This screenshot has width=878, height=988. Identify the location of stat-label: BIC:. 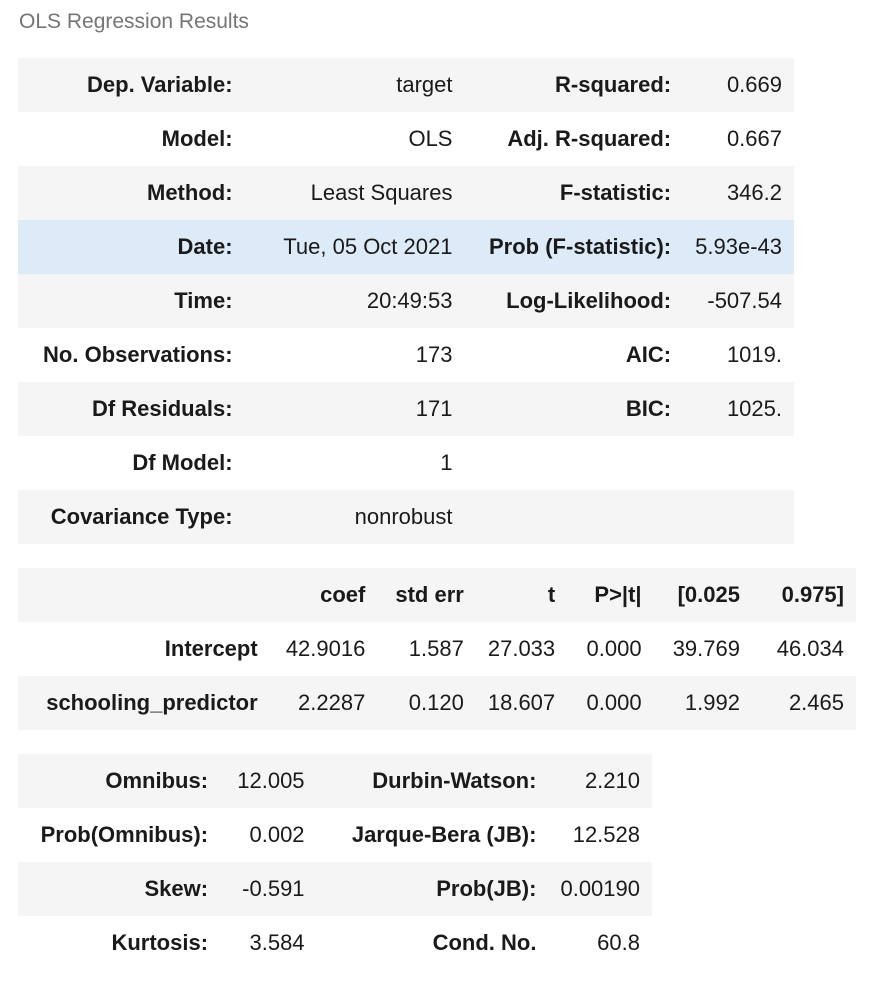
(648, 408).